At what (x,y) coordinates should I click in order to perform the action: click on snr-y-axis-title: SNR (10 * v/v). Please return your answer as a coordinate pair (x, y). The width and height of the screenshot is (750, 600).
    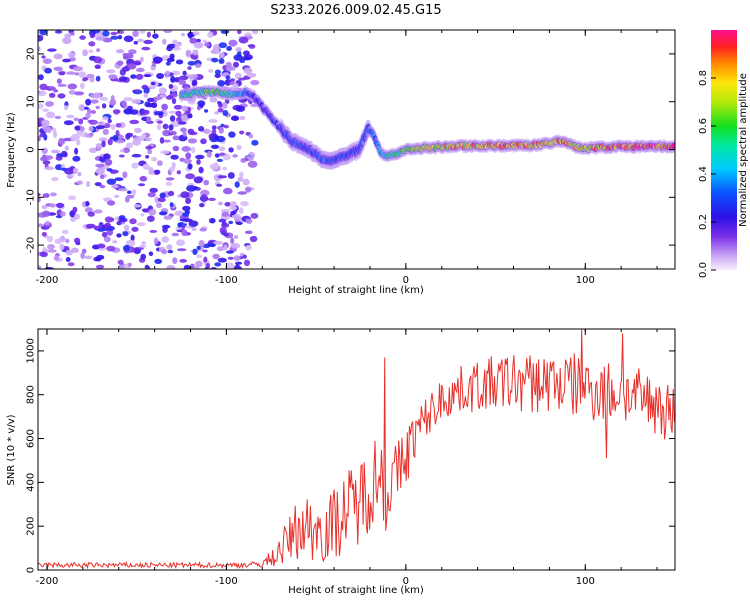
    Looking at the image, I should click on (11, 449).